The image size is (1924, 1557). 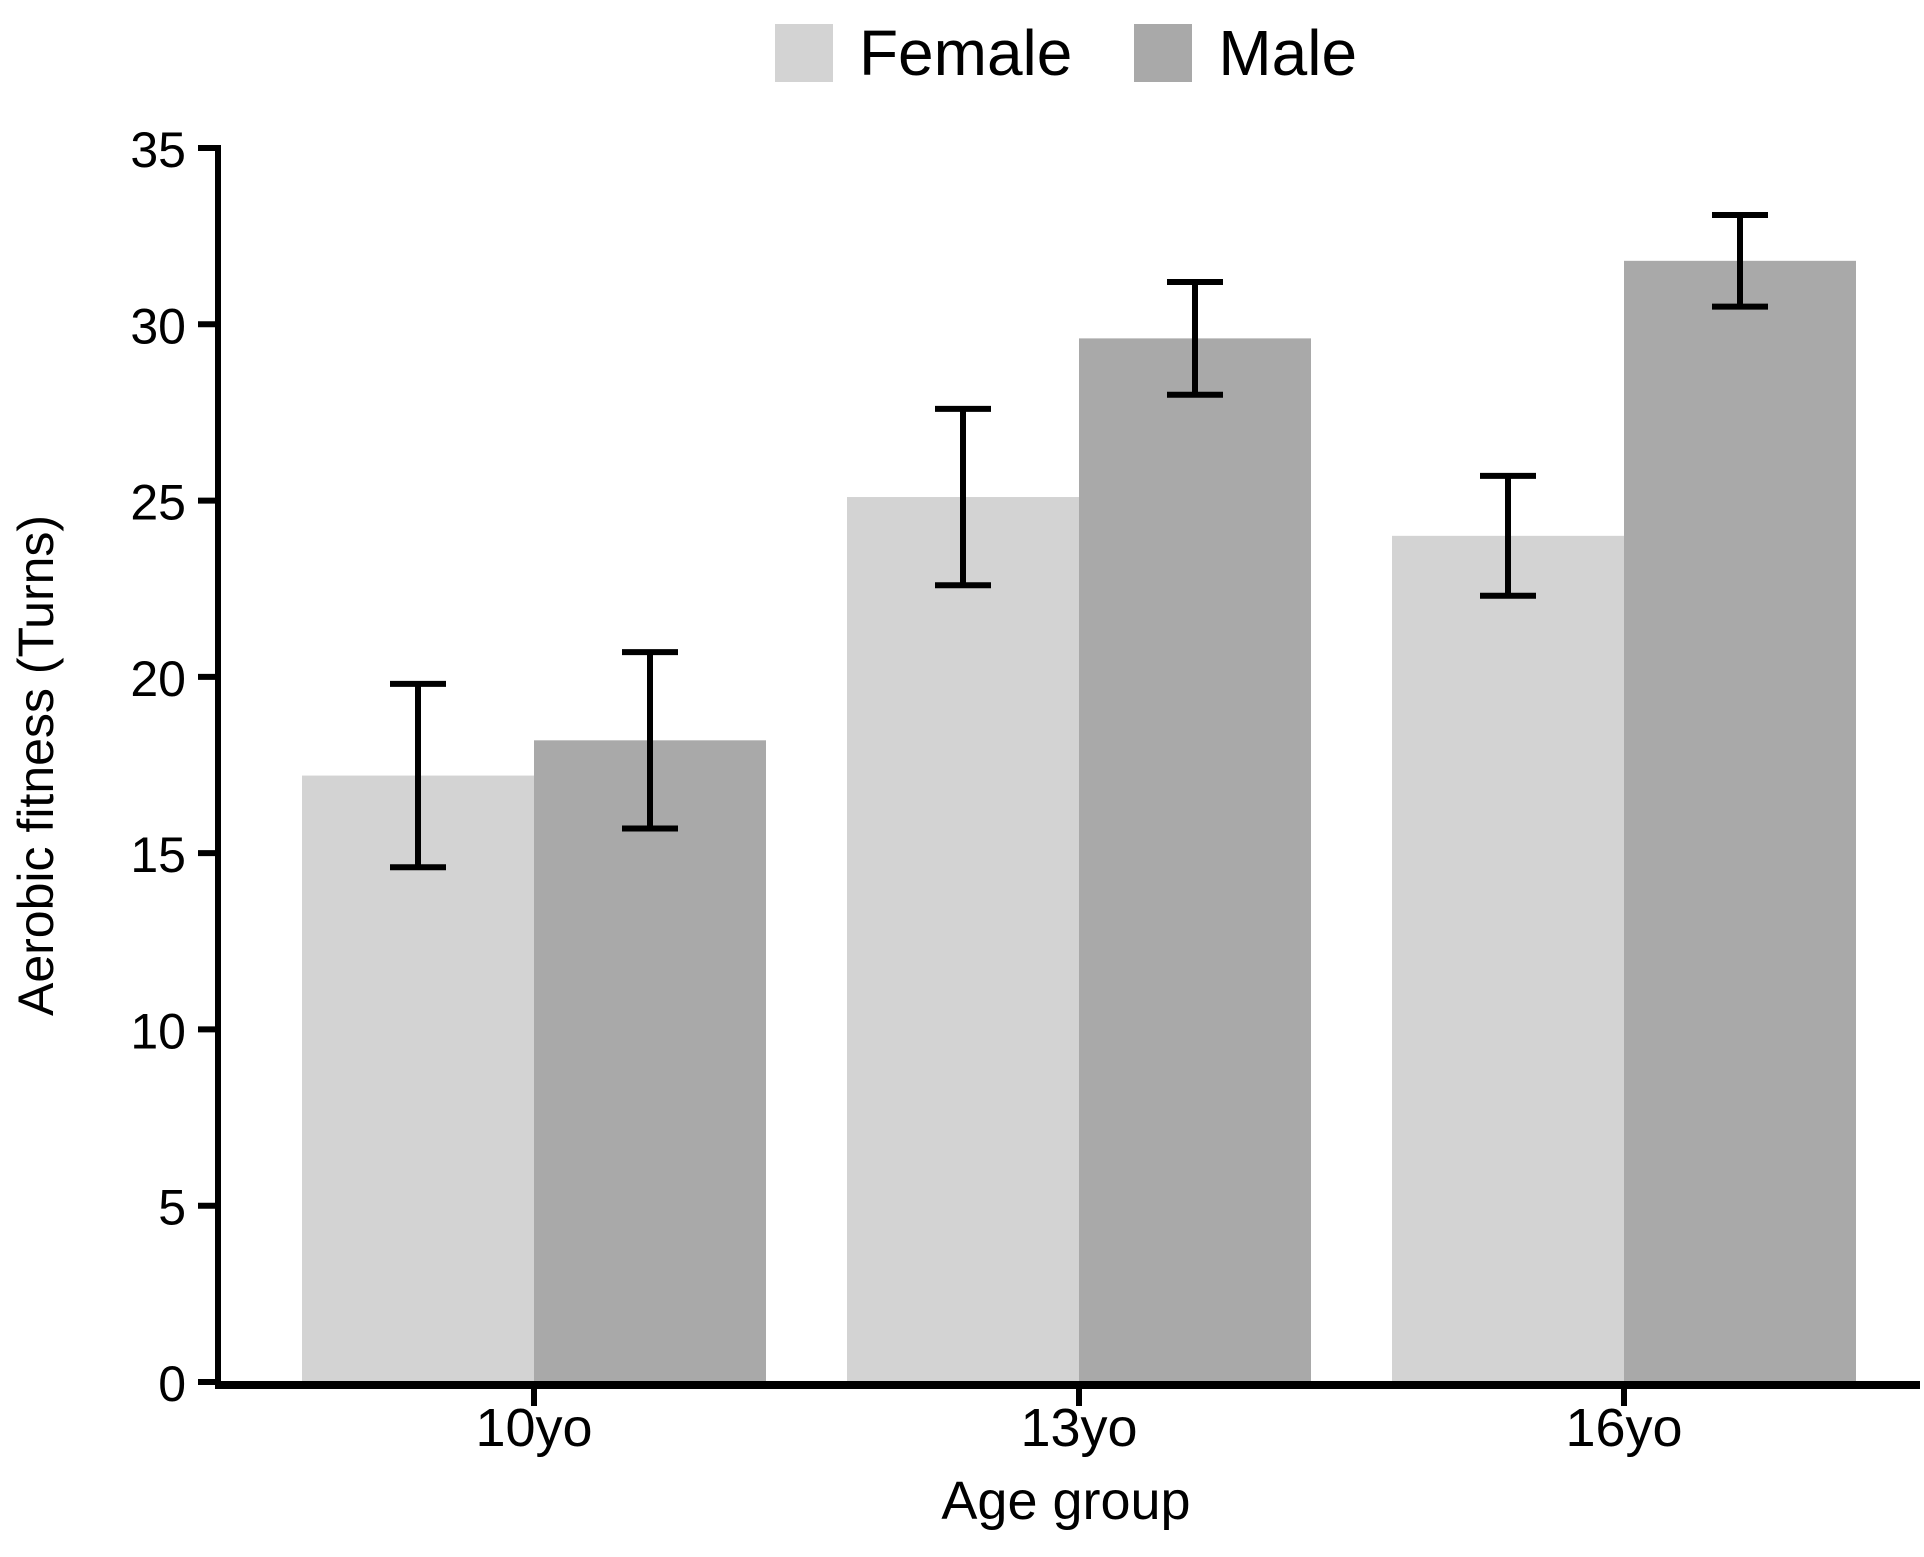 I want to click on legend-label-female: Female, so click(x=965, y=53).